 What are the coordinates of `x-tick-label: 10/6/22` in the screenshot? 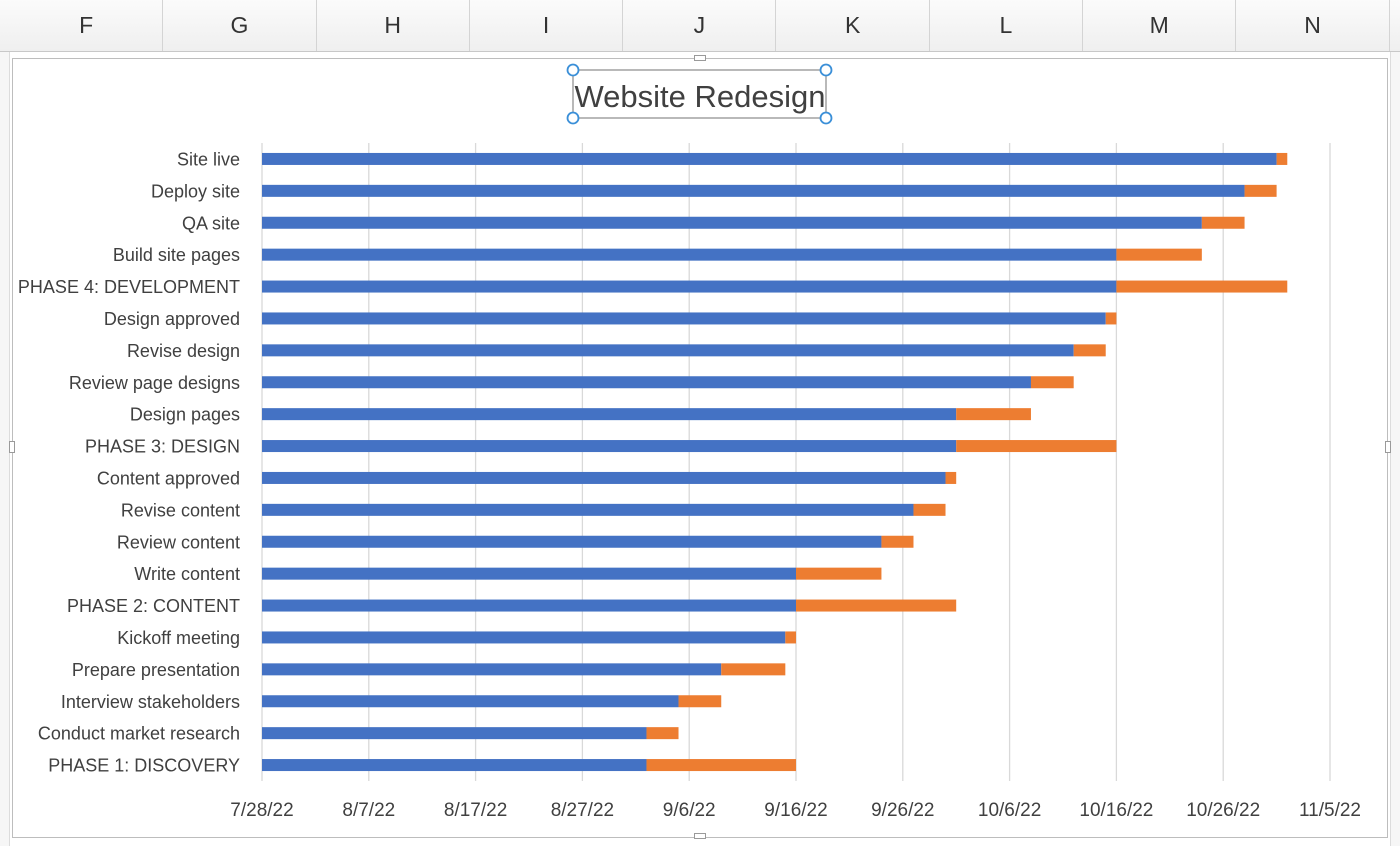 It's located at (1009, 810).